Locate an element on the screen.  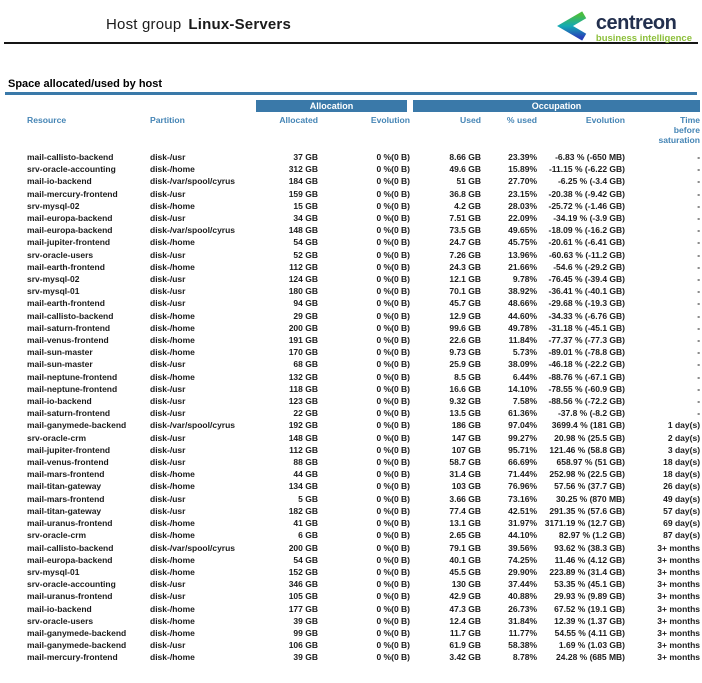
time-before-saturation-cell: 3 day(s) is located at coordinates (684, 449).